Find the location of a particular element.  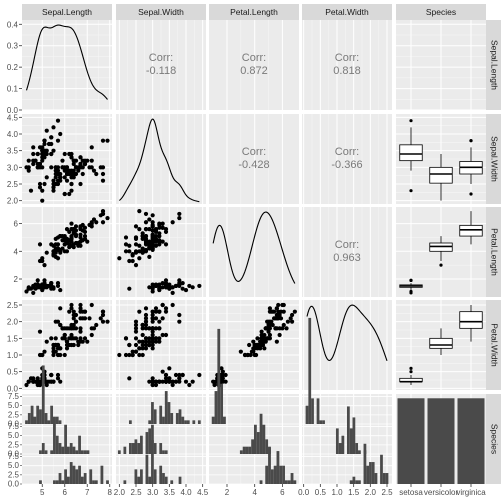

y-tick-label: 2.5 is located at coordinates (14, 474).